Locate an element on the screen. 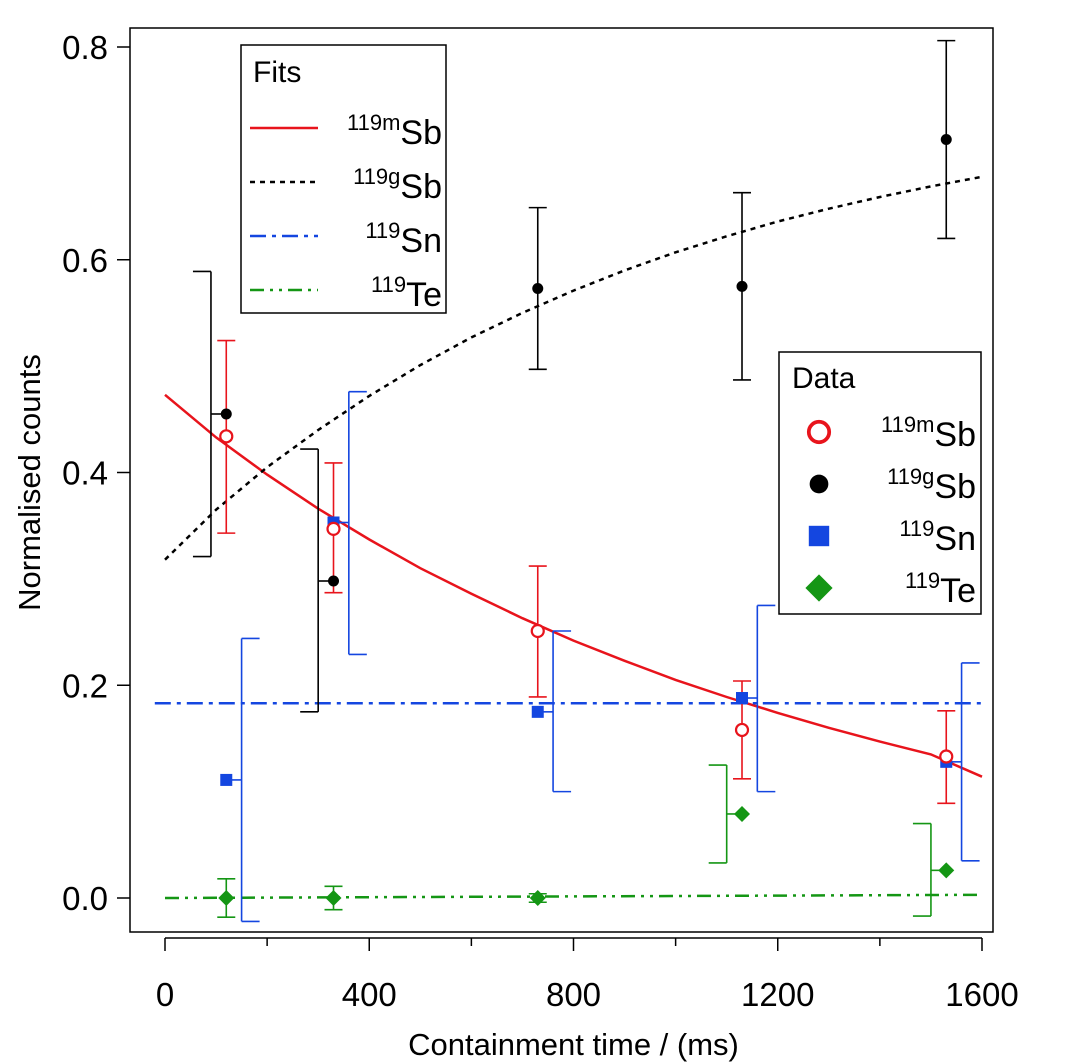 This screenshot has width=1072, height=1063. y-tick-label: 0.0 is located at coordinates (85, 898).